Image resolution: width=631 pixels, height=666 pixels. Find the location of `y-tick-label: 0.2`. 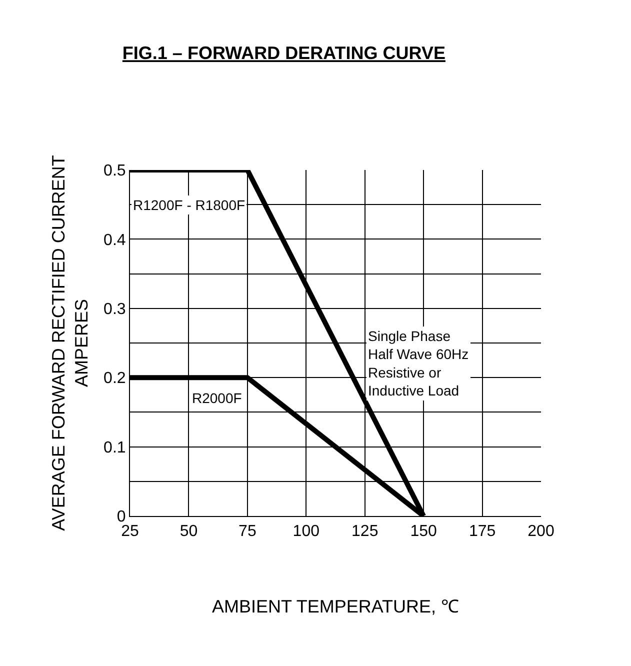

y-tick-label: 0.2 is located at coordinates (115, 379).